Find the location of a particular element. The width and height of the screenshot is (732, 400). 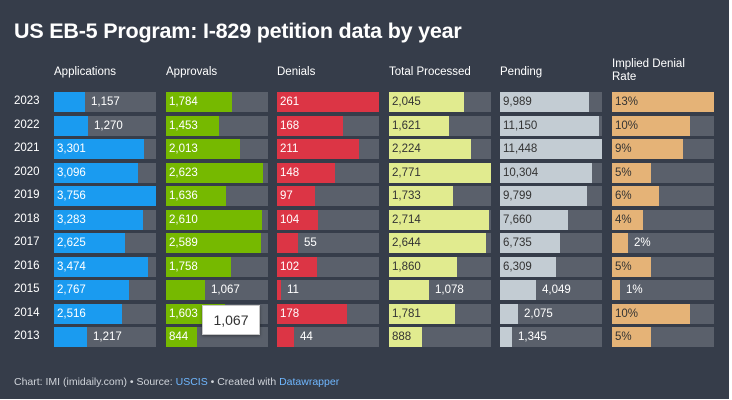

data-label: 1,067 is located at coordinates (225, 290).